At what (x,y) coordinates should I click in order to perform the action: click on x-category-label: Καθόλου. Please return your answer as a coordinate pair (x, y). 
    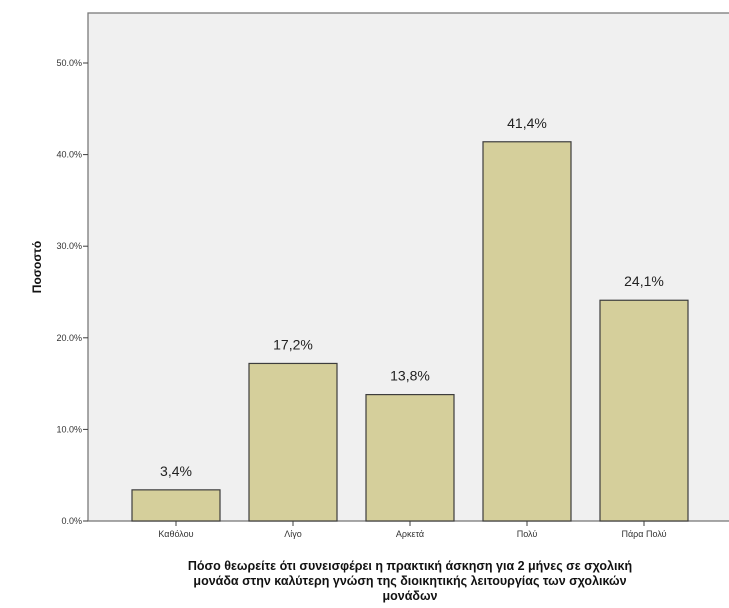
    Looking at the image, I should click on (175, 534).